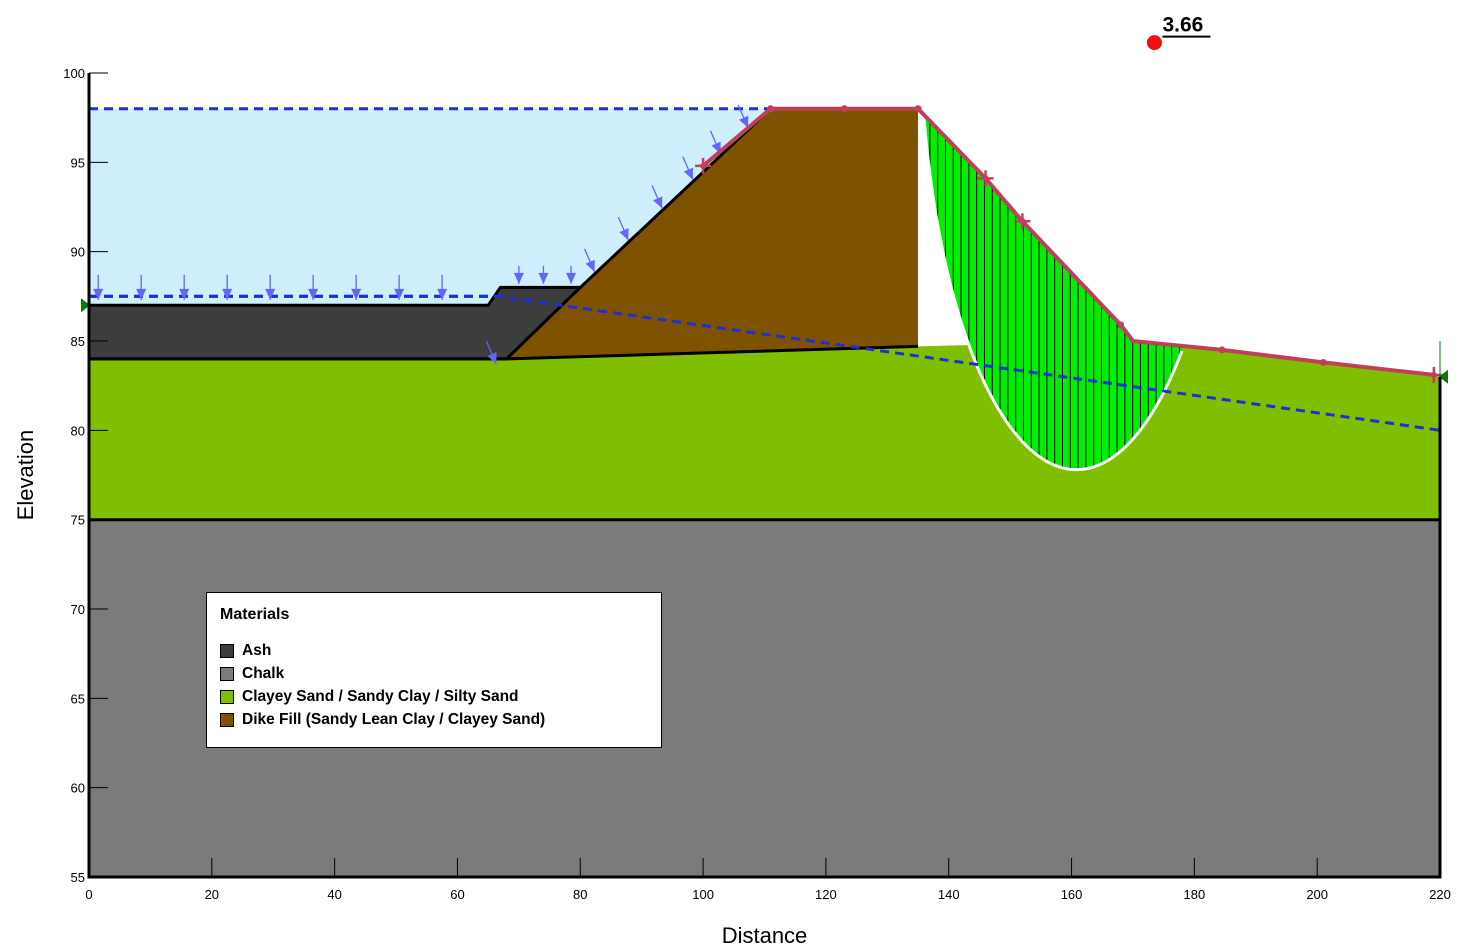 The height and width of the screenshot is (951, 1462). What do you see at coordinates (78, 520) in the screenshot?
I see `y-tick-label: 75` at bounding box center [78, 520].